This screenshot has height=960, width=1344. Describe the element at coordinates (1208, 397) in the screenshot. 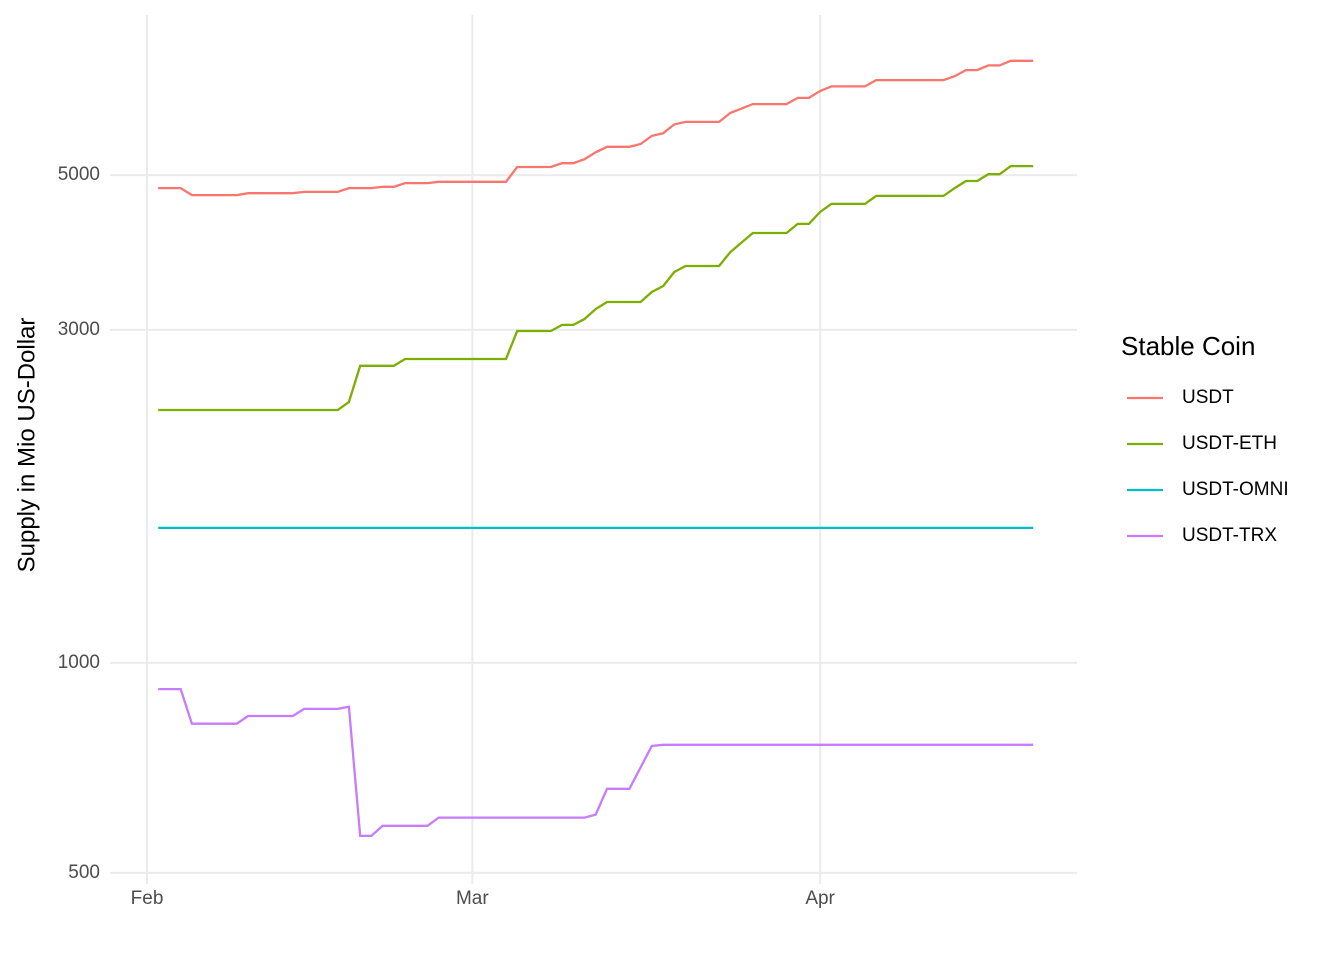

I see `legend-label: USDT` at that location.